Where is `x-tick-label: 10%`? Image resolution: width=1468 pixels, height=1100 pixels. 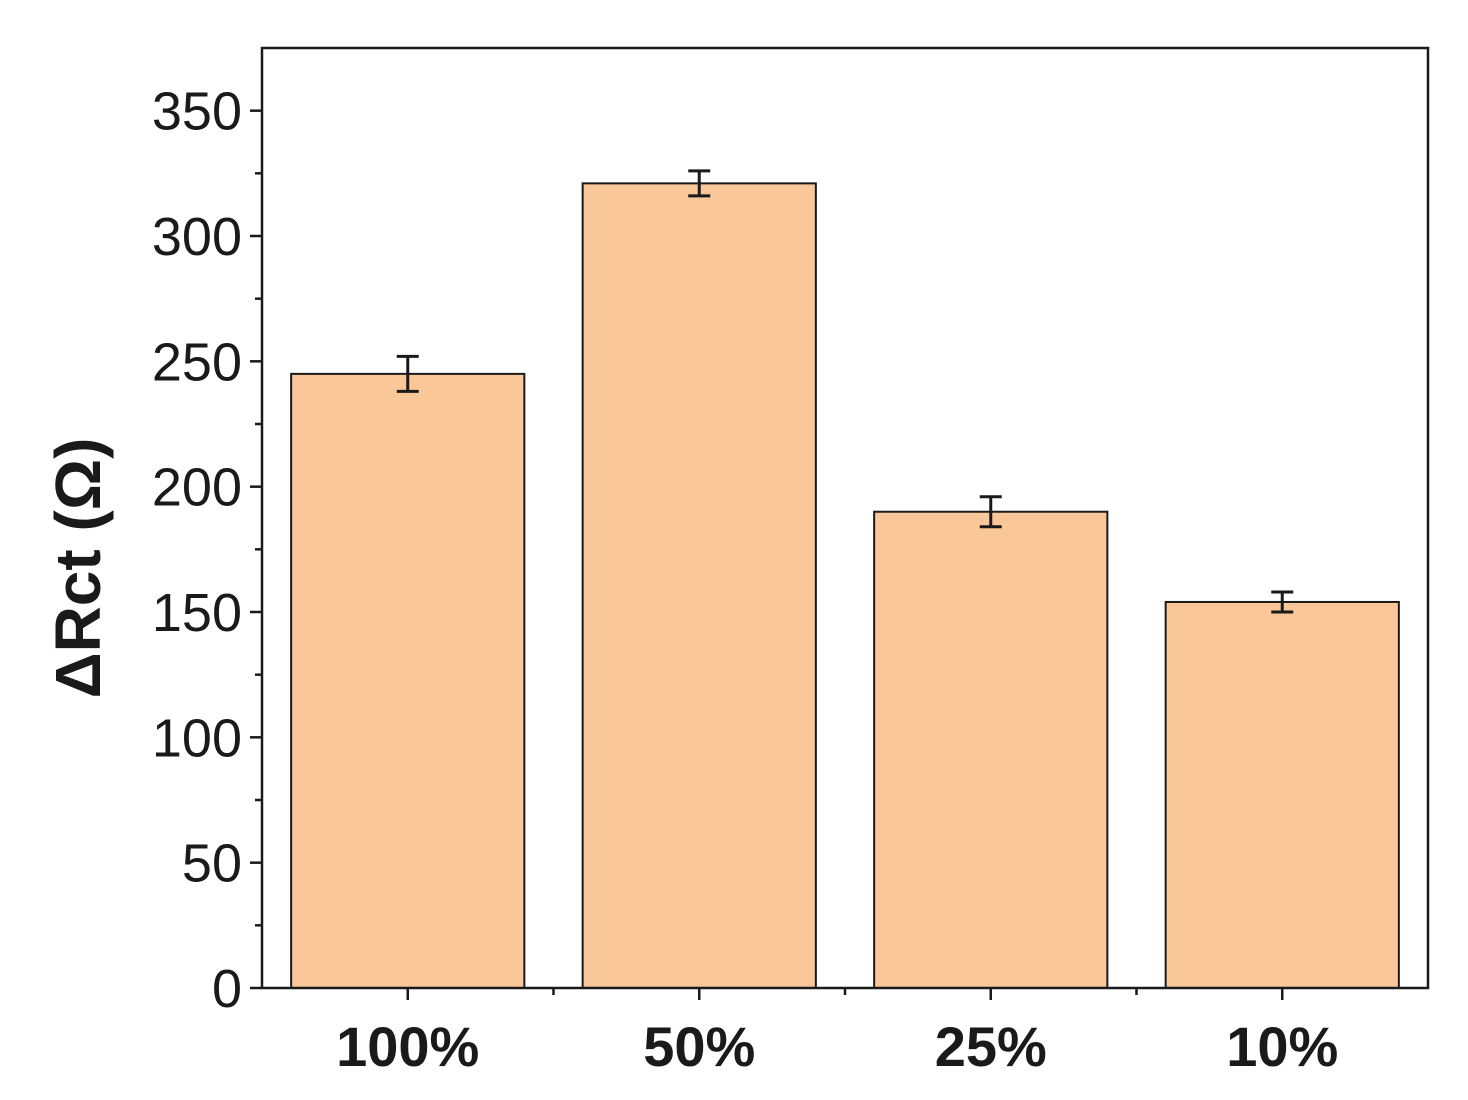 x-tick-label: 10% is located at coordinates (1282, 1046).